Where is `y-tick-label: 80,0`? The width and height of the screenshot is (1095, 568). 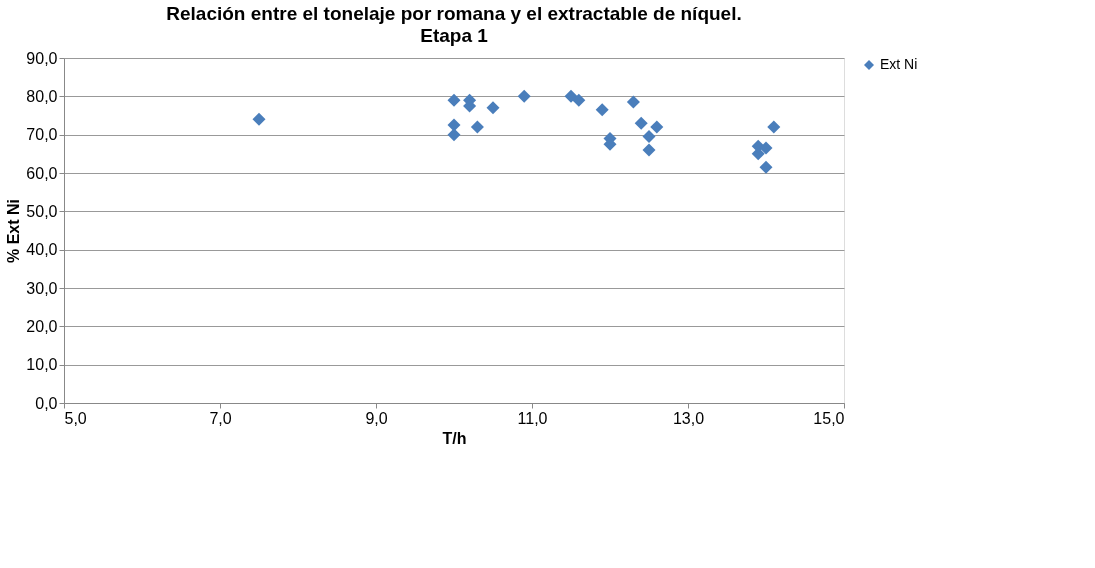
y-tick-label: 80,0 is located at coordinates (42, 96).